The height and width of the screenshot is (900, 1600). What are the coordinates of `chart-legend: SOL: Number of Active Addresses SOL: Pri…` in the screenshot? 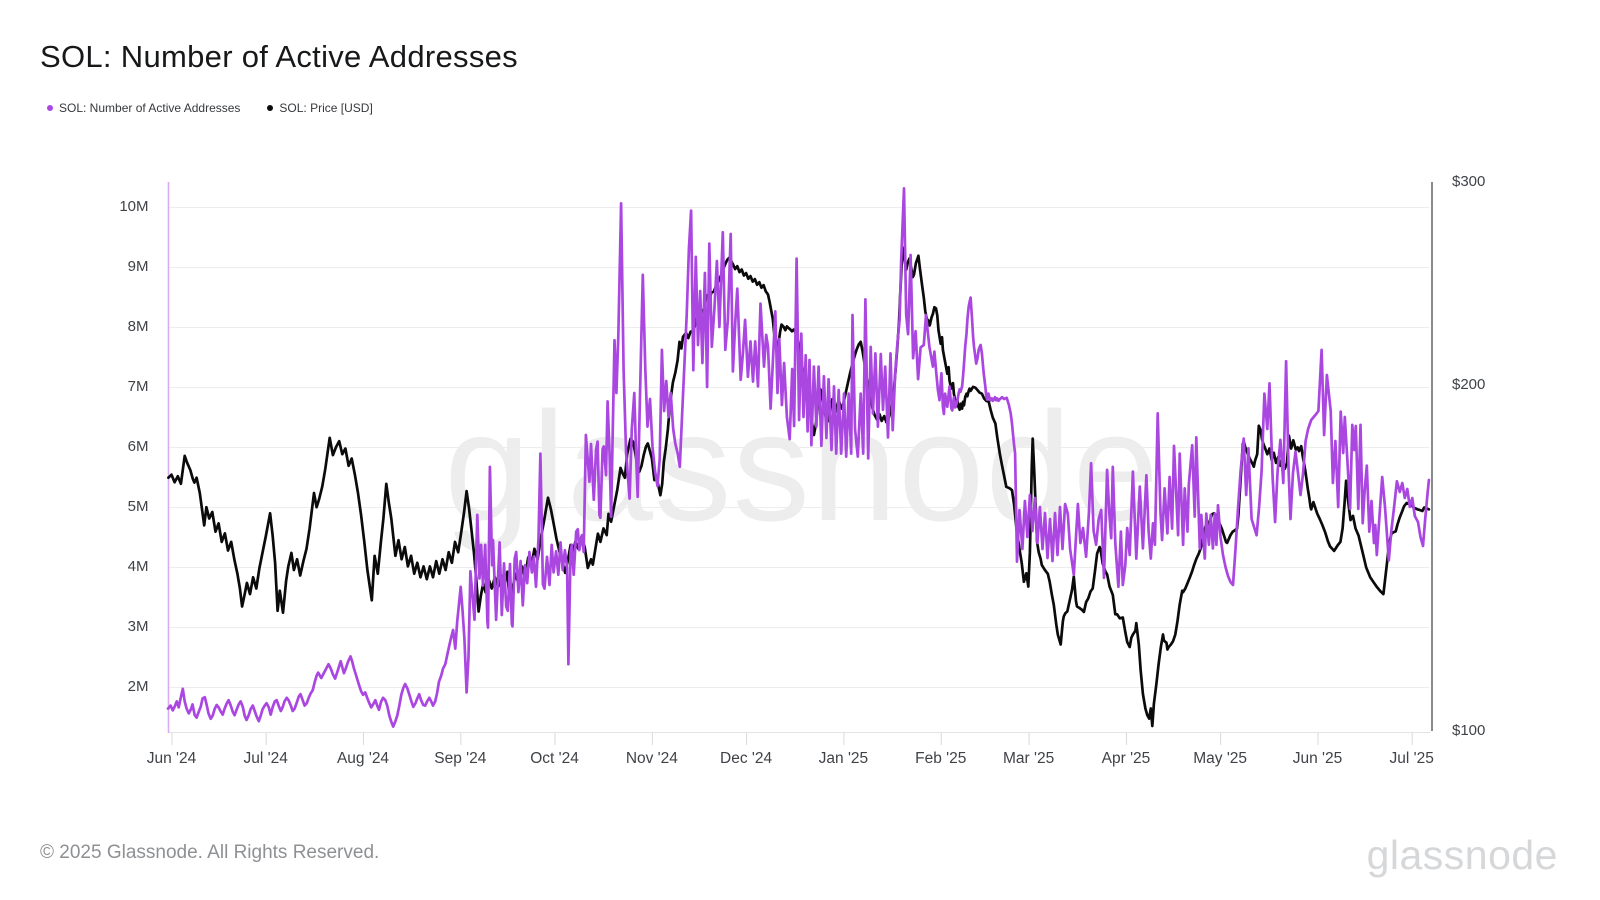 It's located at (223, 108).